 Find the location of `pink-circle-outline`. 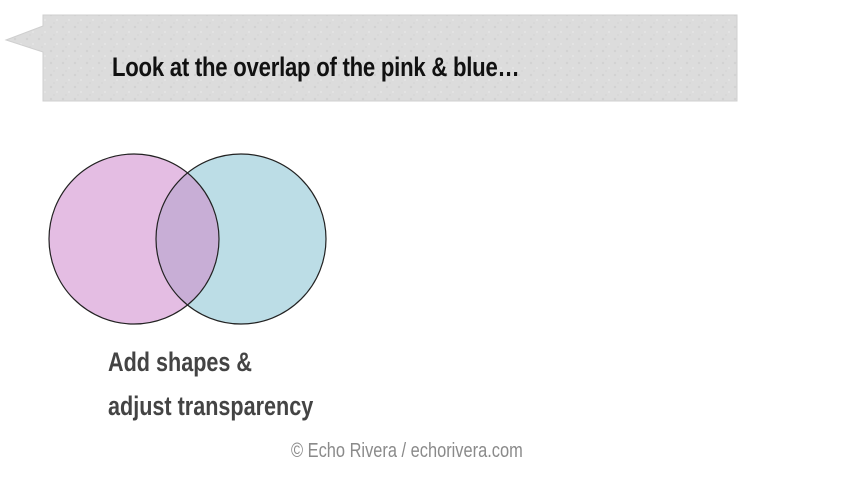

pink-circle-outline is located at coordinates (134, 239).